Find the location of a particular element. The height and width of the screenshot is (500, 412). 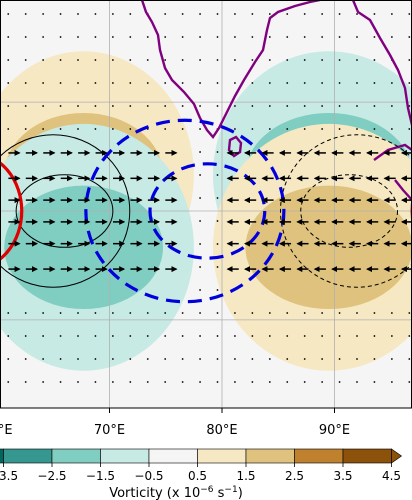

x-tick-label-3: 90°E is located at coordinates (334, 430).